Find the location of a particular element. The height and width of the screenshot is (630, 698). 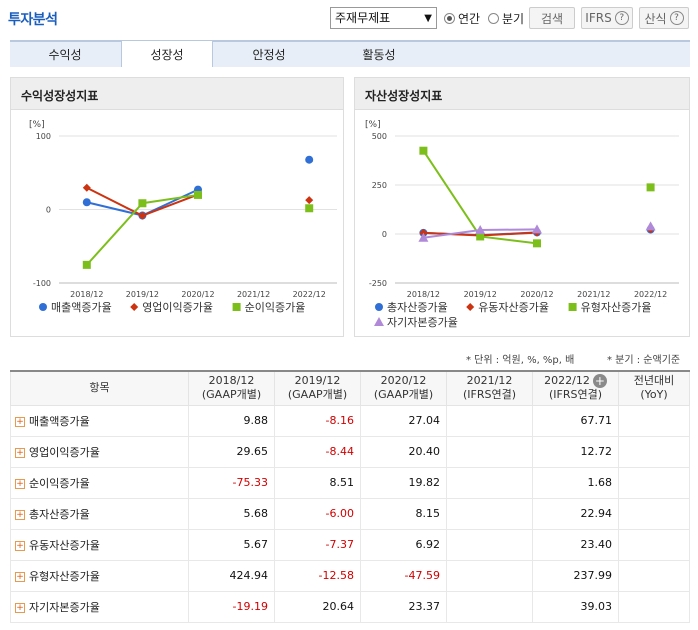

table-row: + 자기자본증가율 -19.19 20.64 23.37 39.03 is located at coordinates (350, 606).